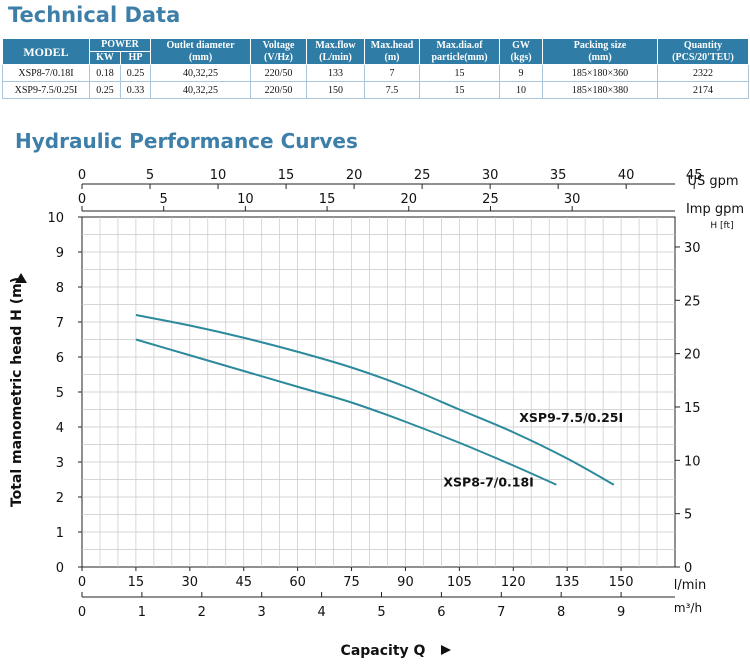  I want to click on ft-tick-label: 30, so click(692, 248).